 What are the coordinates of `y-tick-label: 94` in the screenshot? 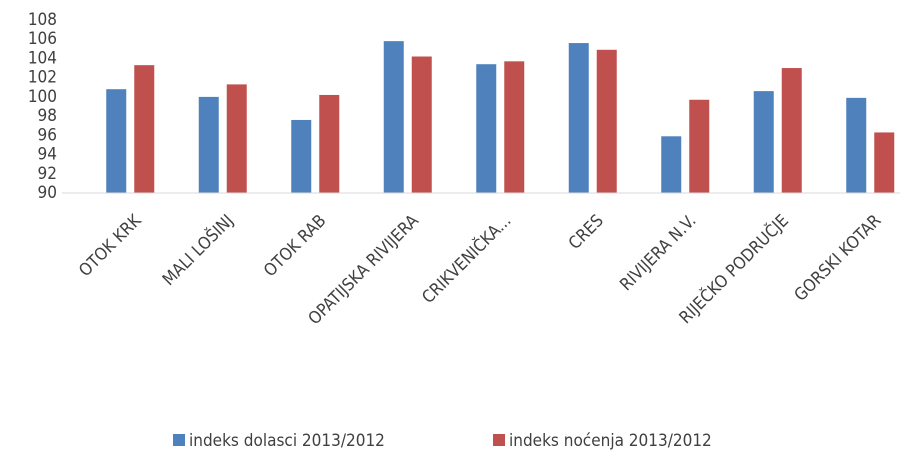 It's located at (47, 155).